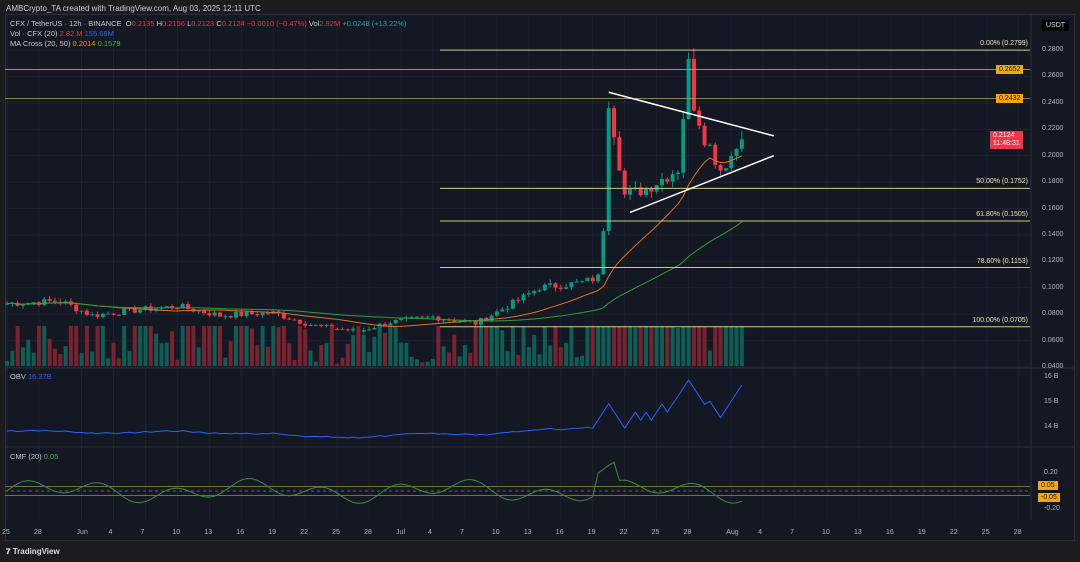  Describe the element at coordinates (1006, 140) in the screenshot. I see `last-price-tag: 0.2124 11:48:31` at that location.